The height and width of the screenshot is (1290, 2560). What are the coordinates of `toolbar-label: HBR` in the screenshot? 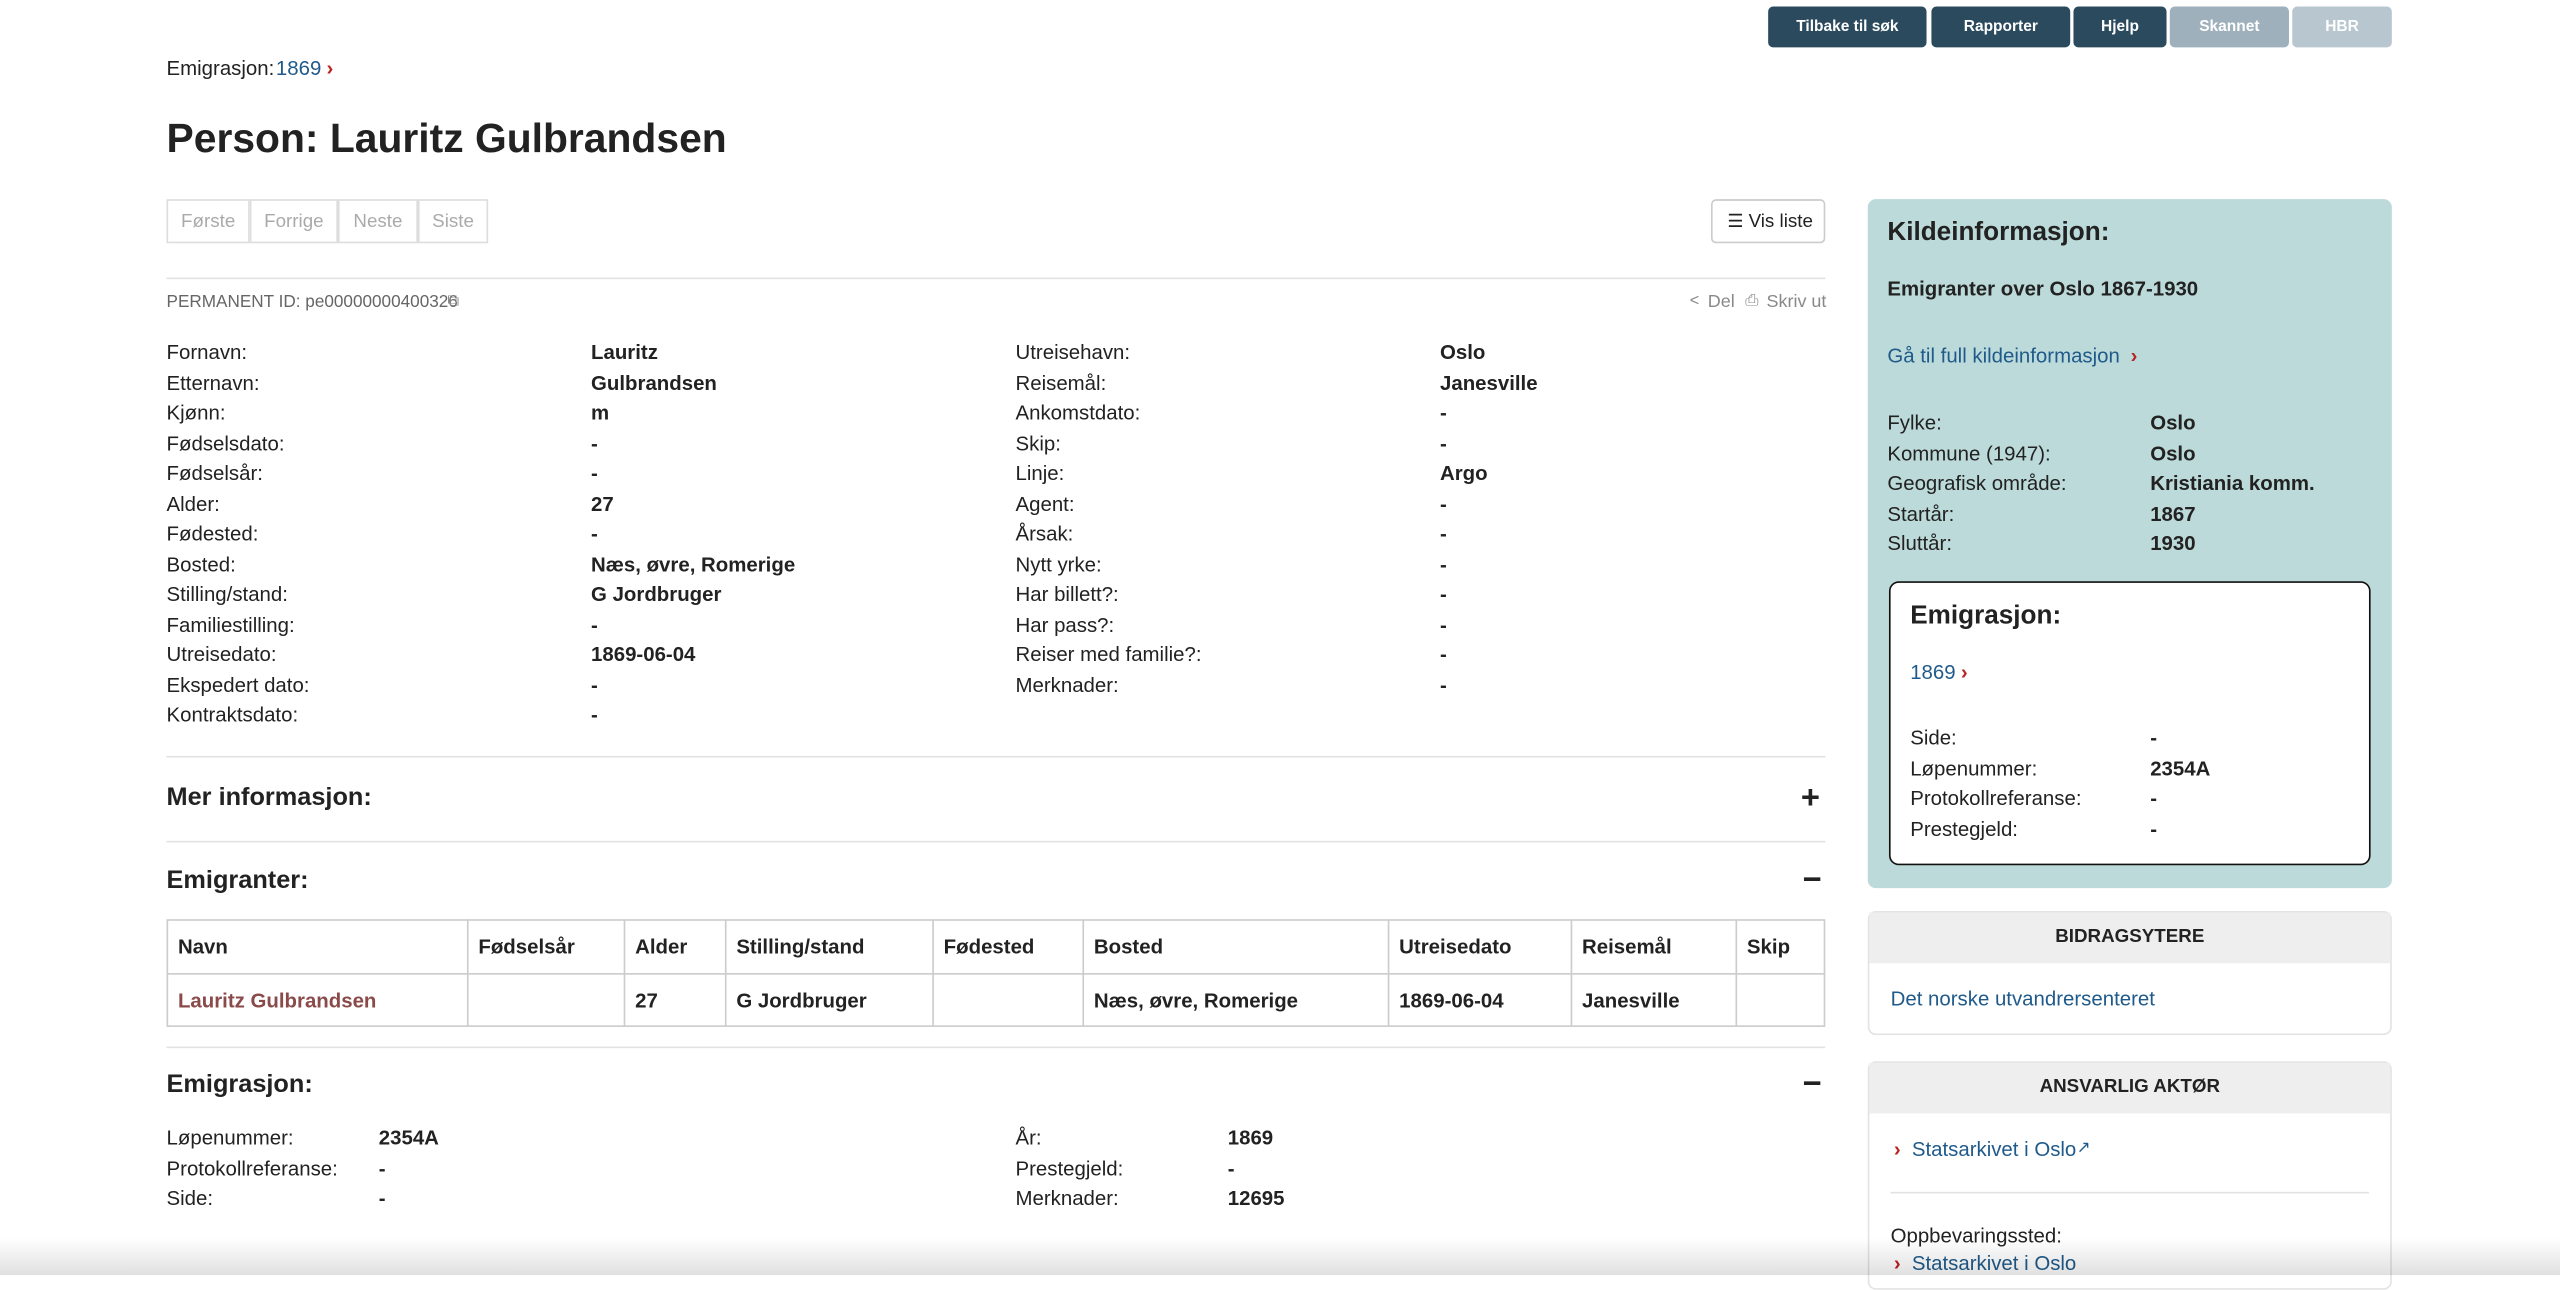 It's located at (2342, 26).